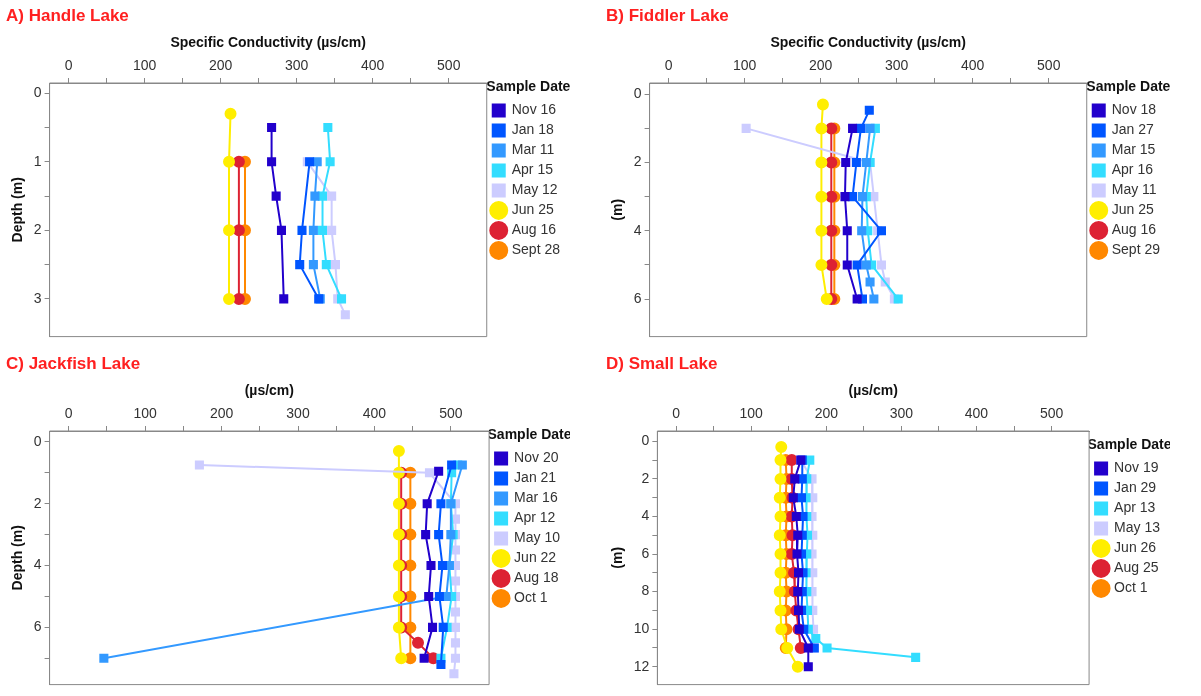  What do you see at coordinates (536, 497) in the screenshot?
I see `legend-label: Mar 16` at bounding box center [536, 497].